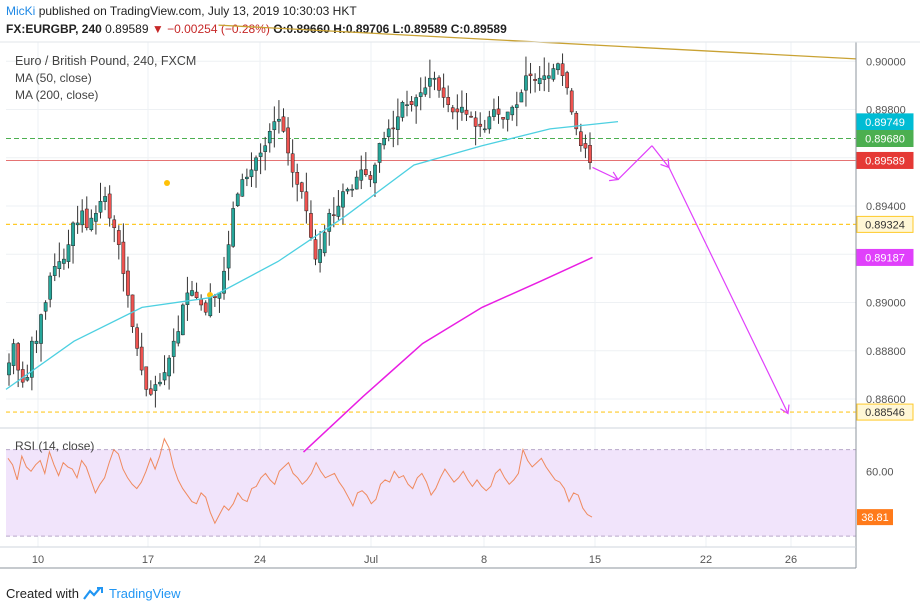 The height and width of the screenshot is (611, 920). I want to click on tradingview-brand: TradingView, so click(144, 593).